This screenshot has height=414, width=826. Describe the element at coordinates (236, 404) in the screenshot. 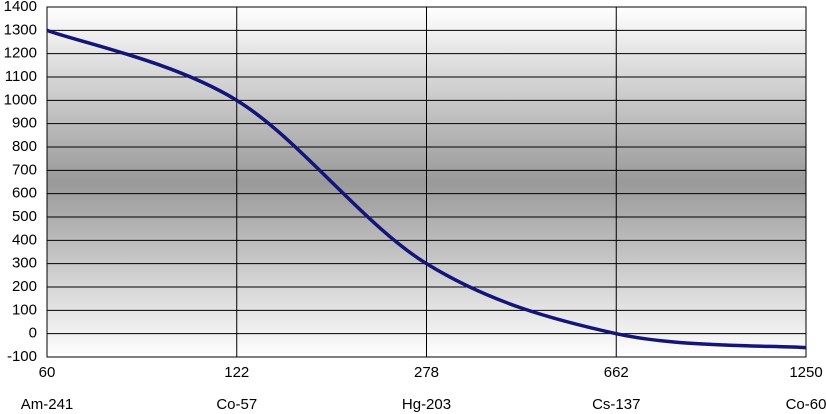

I see `x-sublabel: Co-57` at that location.